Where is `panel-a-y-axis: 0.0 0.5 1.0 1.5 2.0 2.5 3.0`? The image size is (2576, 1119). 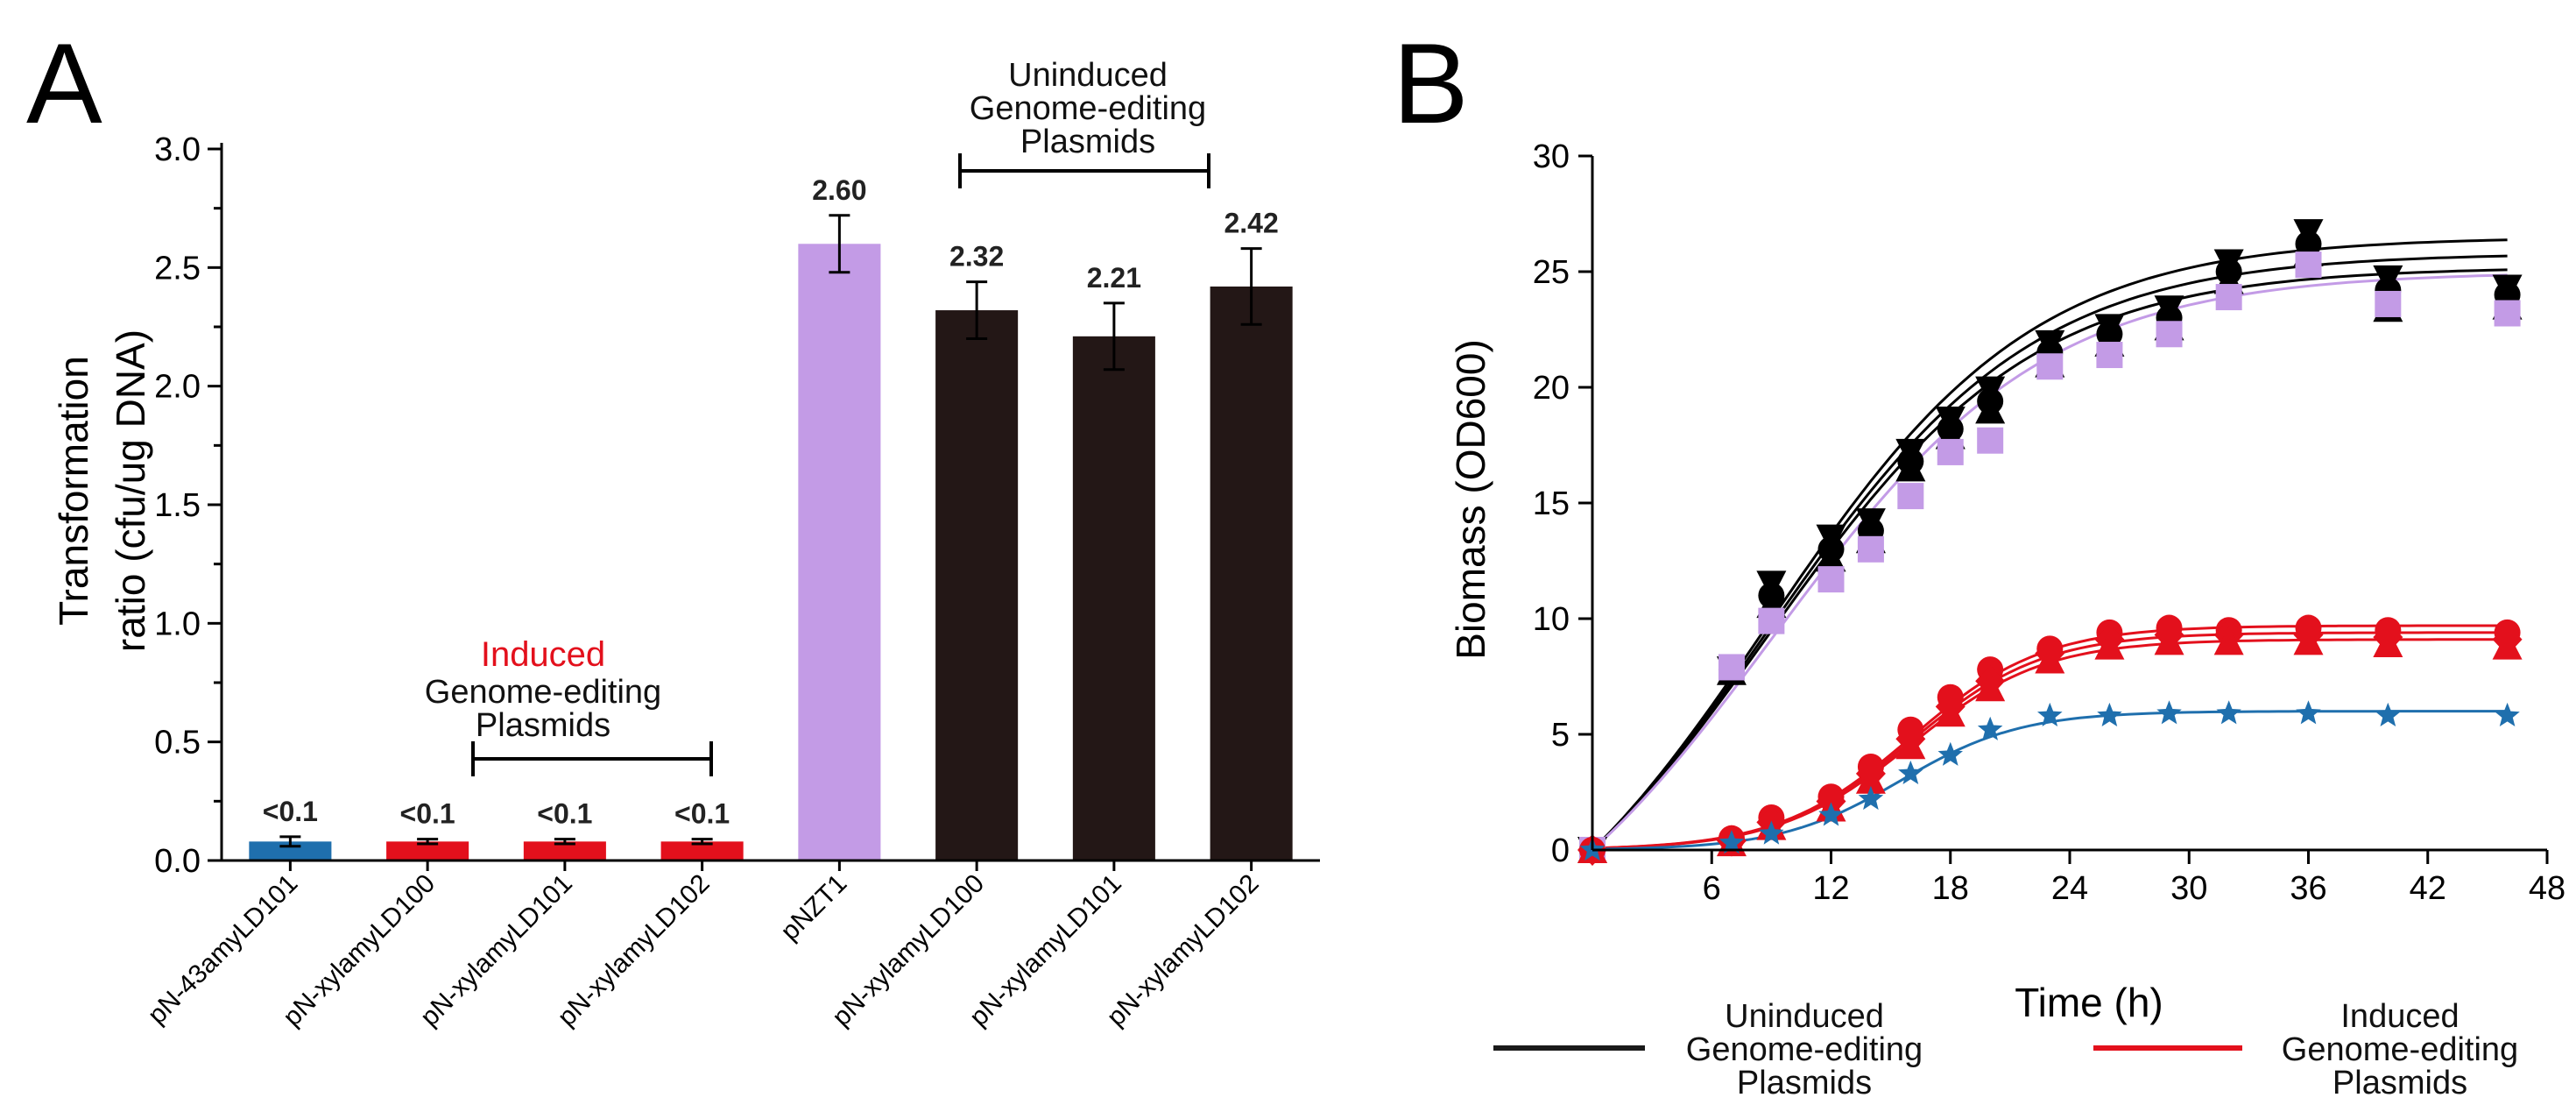 panel-a-y-axis: 0.0 0.5 1.0 1.5 2.0 2.5 3.0 is located at coordinates (188, 505).